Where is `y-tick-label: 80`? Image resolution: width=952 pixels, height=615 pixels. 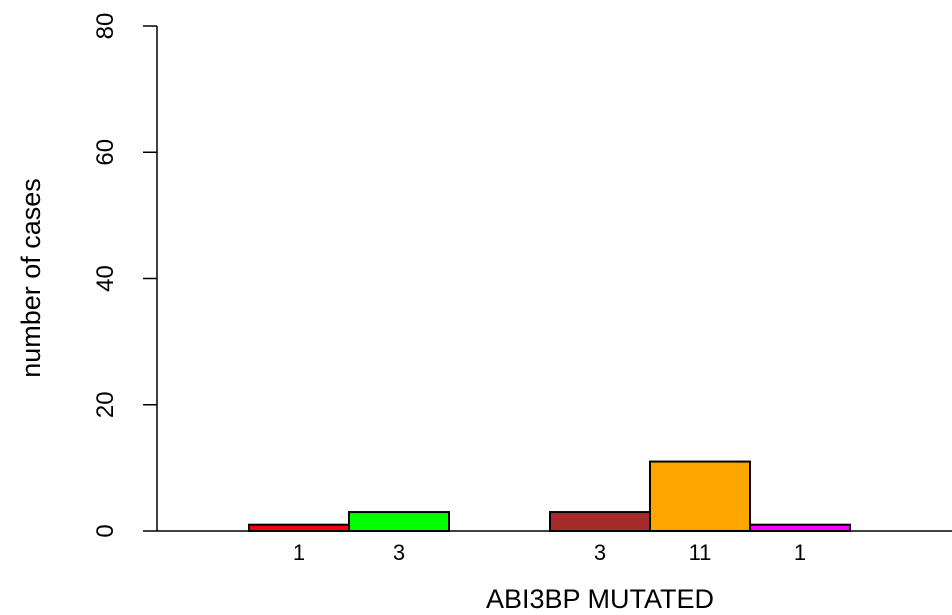
y-tick-label: 80 is located at coordinates (105, 26).